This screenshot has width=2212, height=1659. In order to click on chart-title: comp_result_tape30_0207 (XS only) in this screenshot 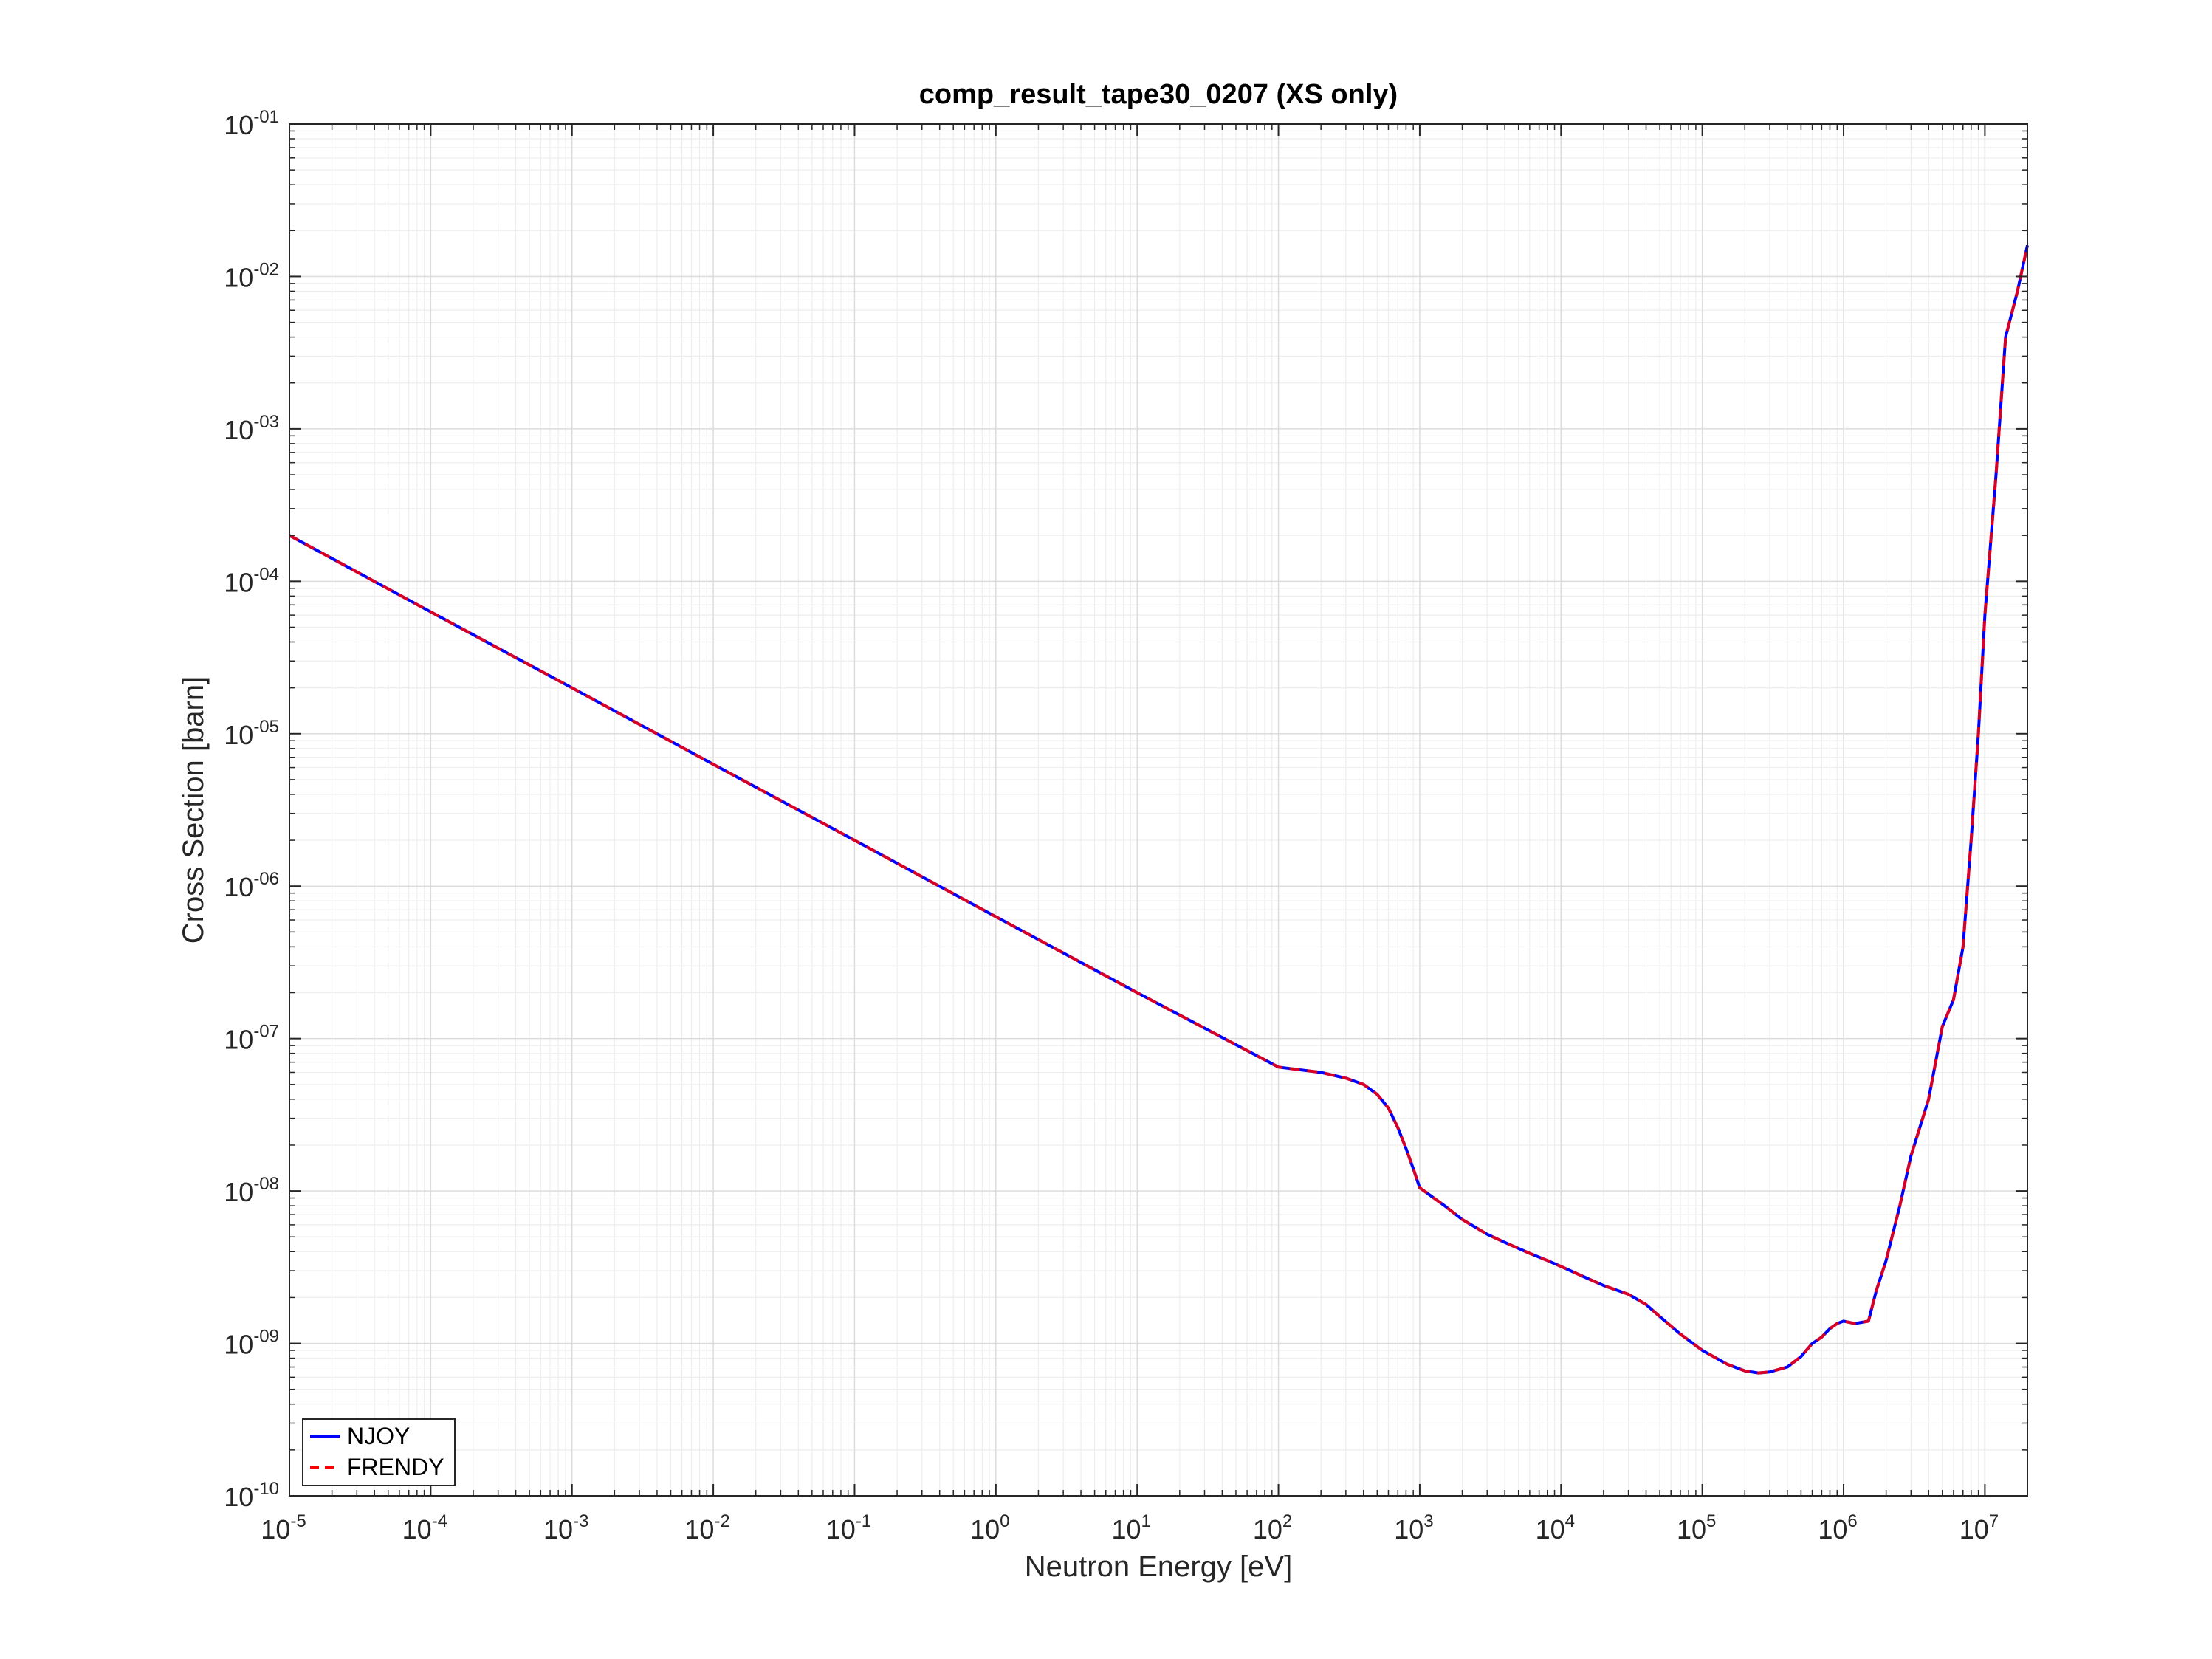, I will do `click(1158, 94)`.